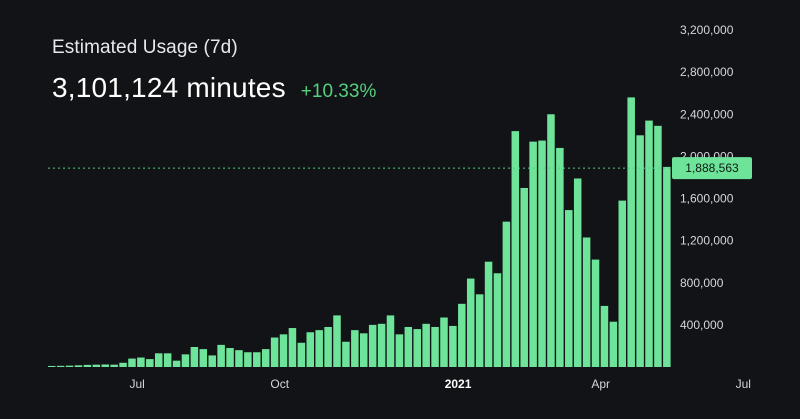 The height and width of the screenshot is (419, 800). I want to click on y-tick-label: 1,600,000, so click(707, 199).